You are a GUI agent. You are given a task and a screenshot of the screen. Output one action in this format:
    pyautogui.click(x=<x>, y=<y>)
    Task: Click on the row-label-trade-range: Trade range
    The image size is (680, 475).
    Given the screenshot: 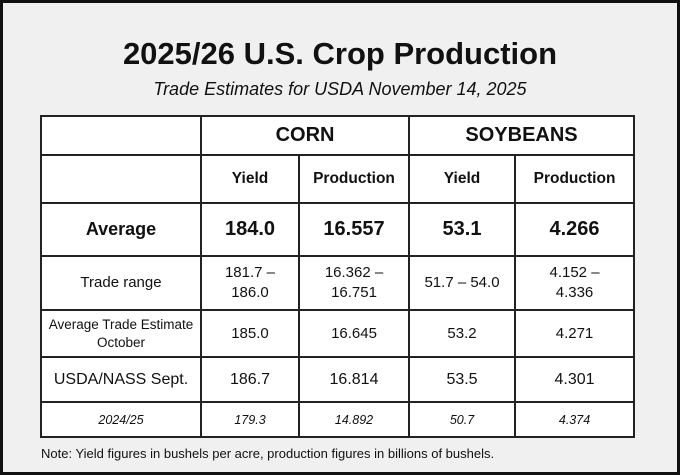 What is the action you would take?
    pyautogui.click(x=121, y=283)
    